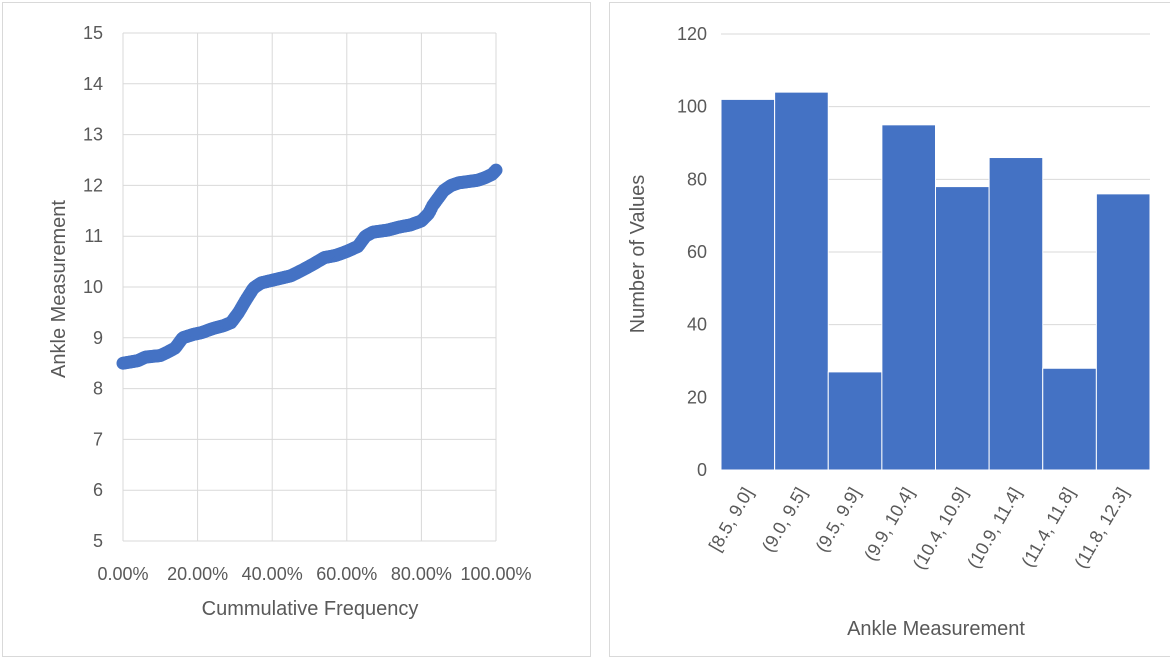 This screenshot has height=662, width=1174. I want to click on x-tick-label: 40.00%, so click(272, 574).